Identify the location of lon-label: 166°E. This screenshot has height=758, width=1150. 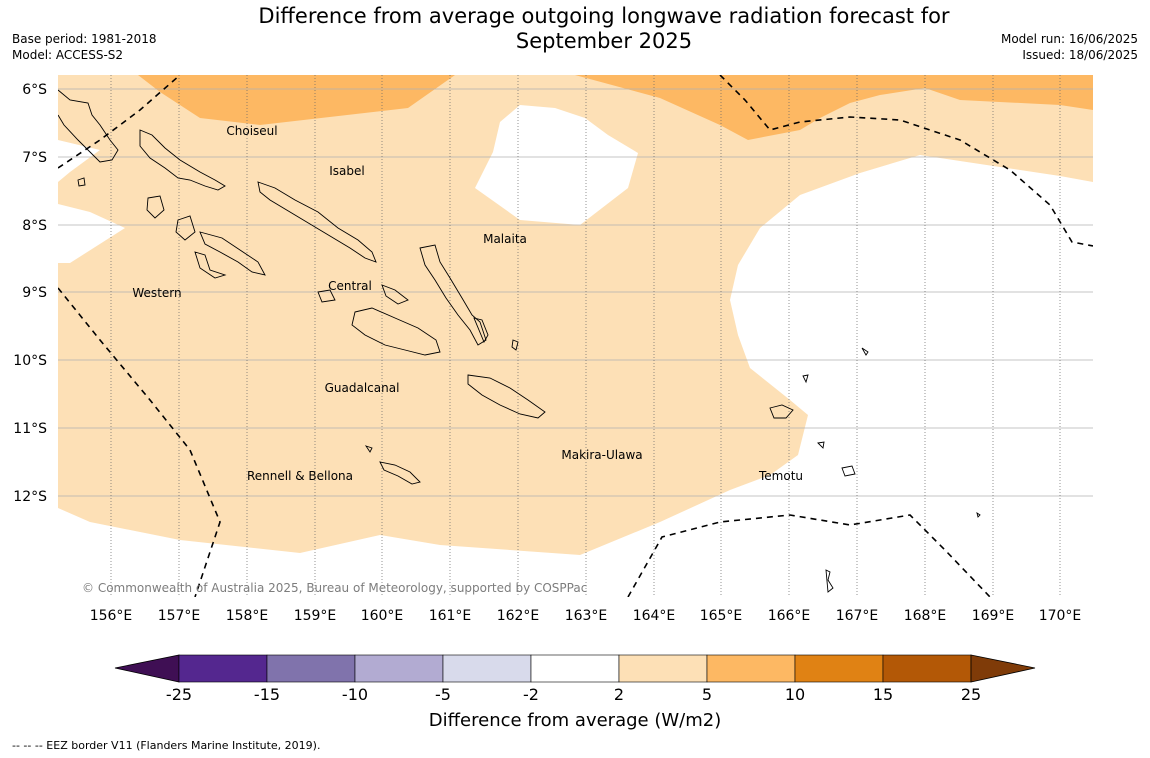
(789, 616).